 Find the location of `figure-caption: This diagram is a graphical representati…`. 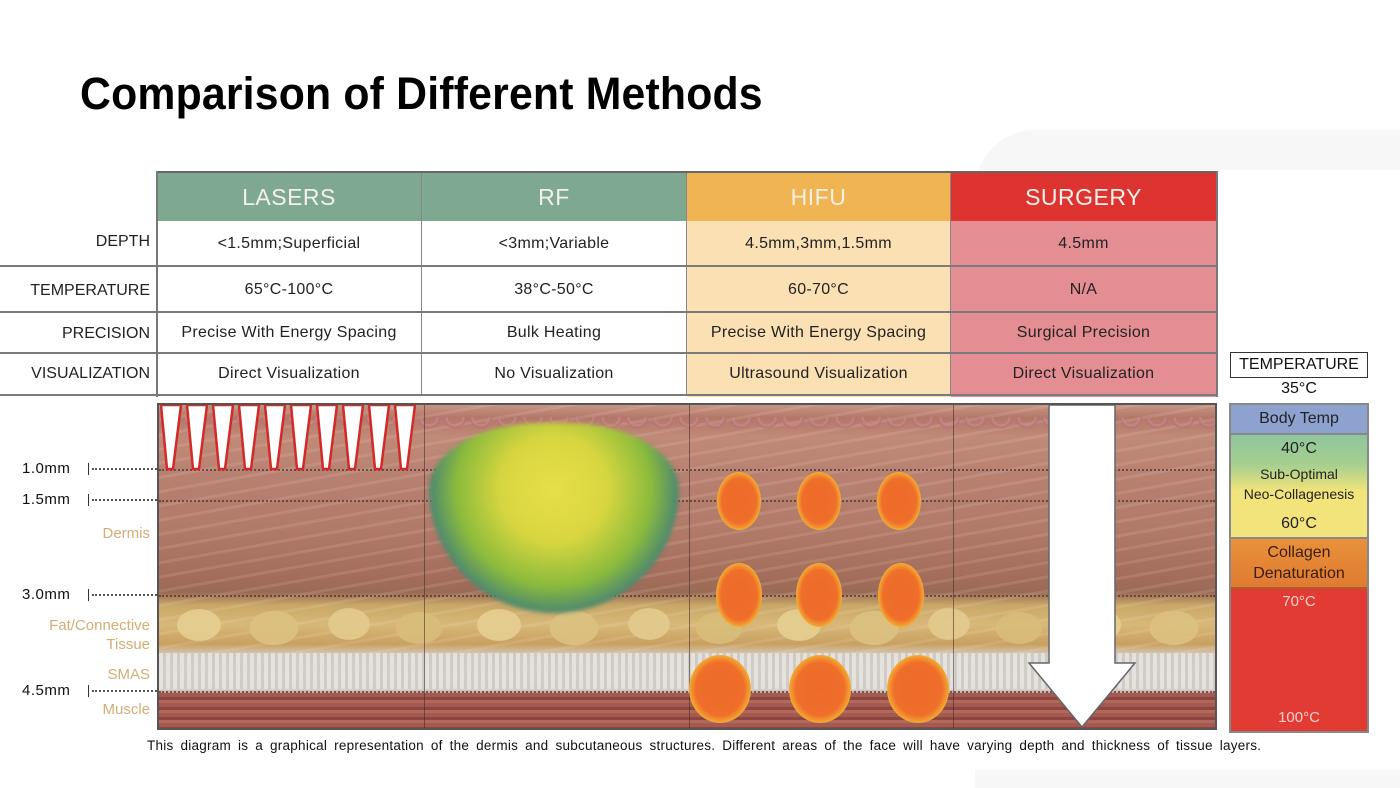

figure-caption: This diagram is a graphical representati… is located at coordinates (704, 745).